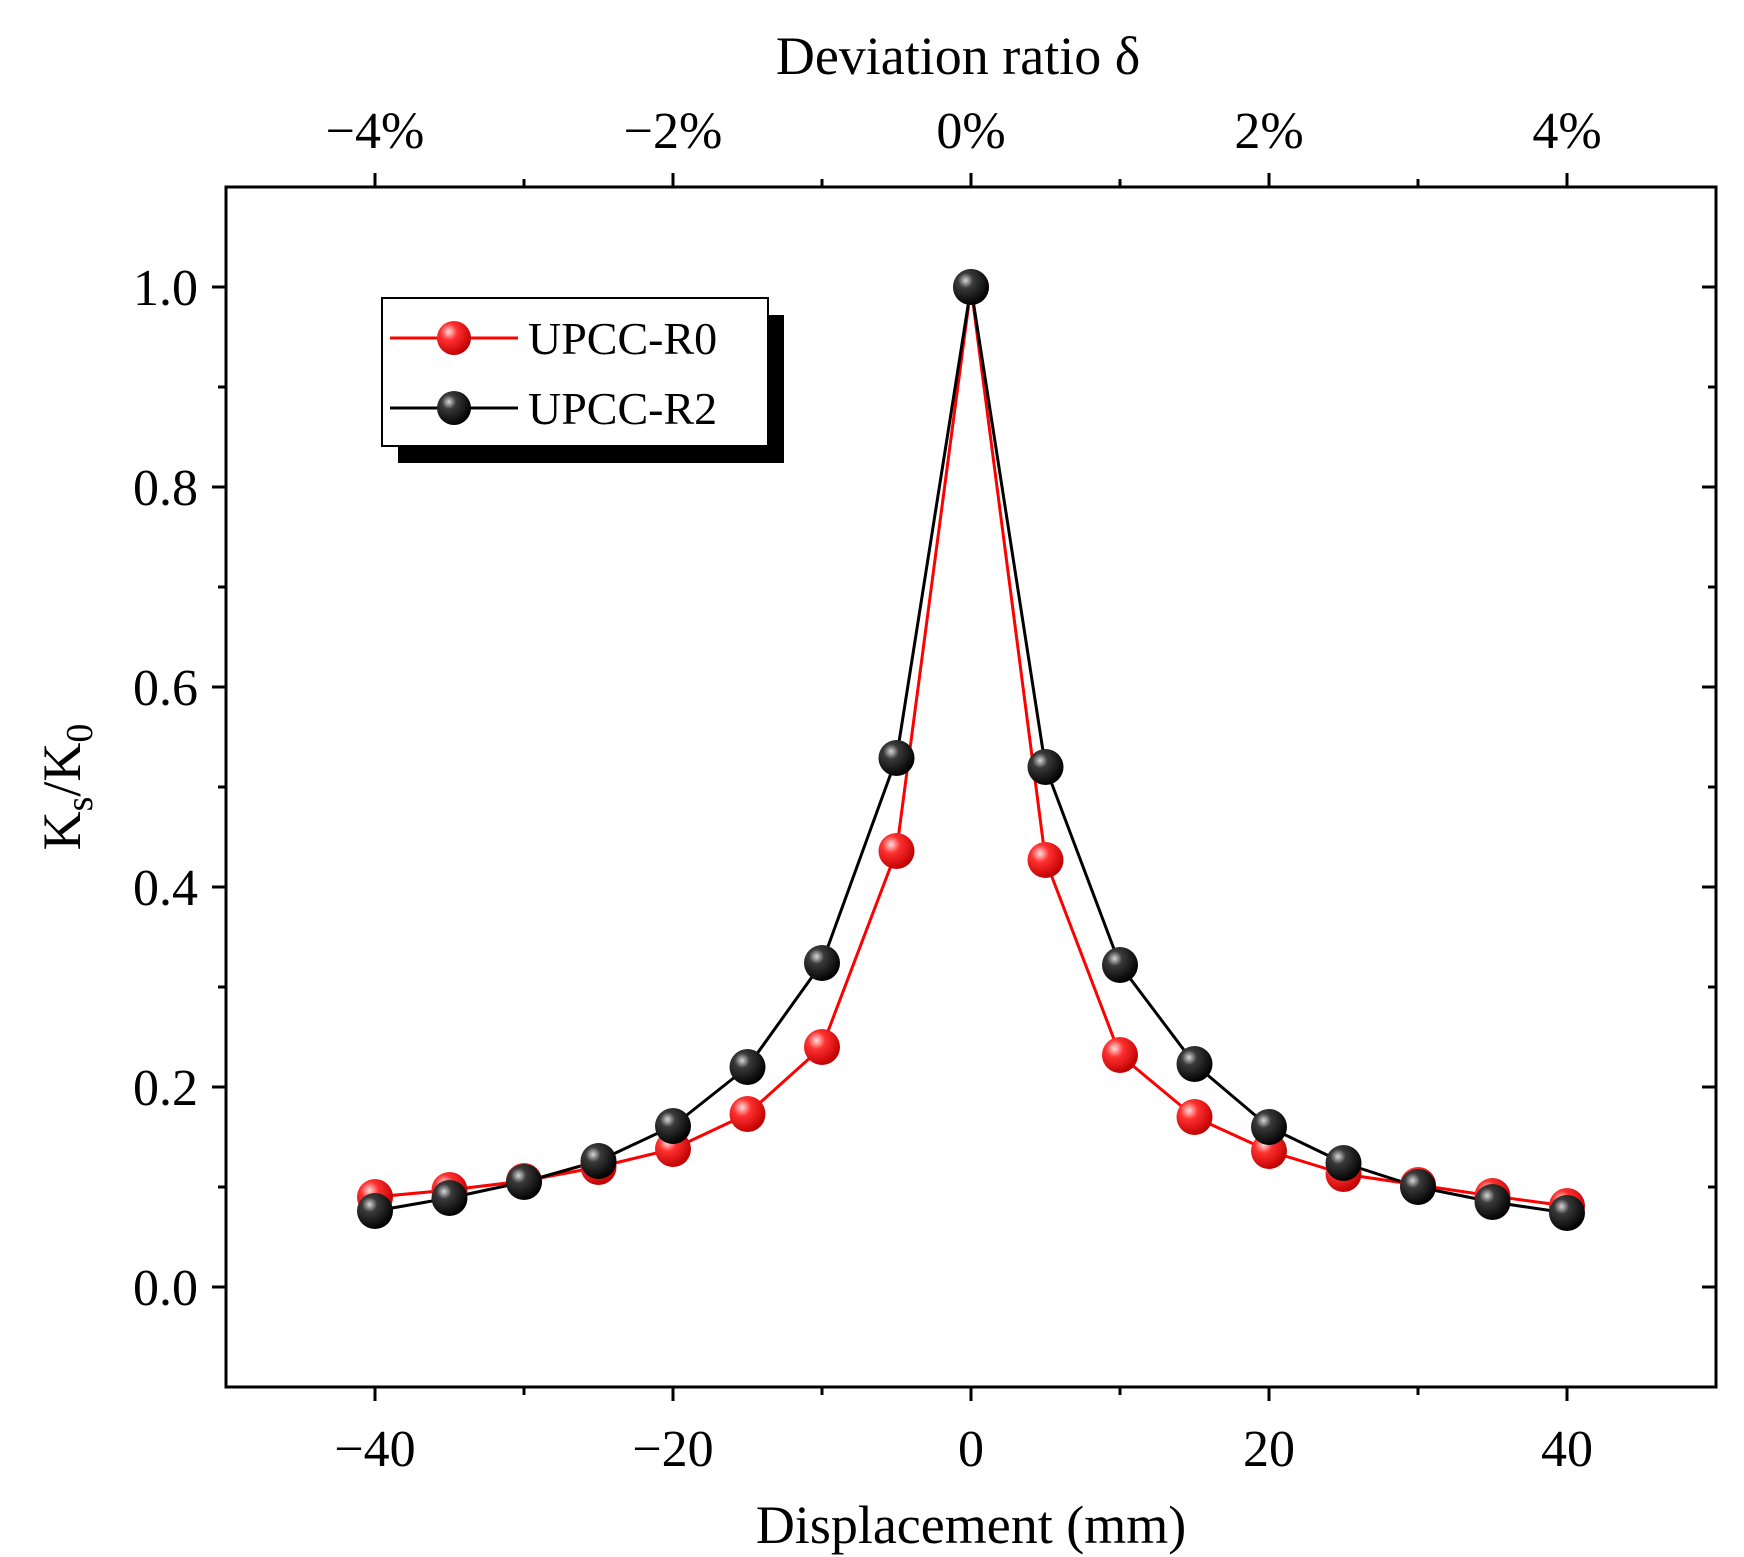  I want to click on legend-label-upcc-r0: UPCC-R0, so click(622, 338).